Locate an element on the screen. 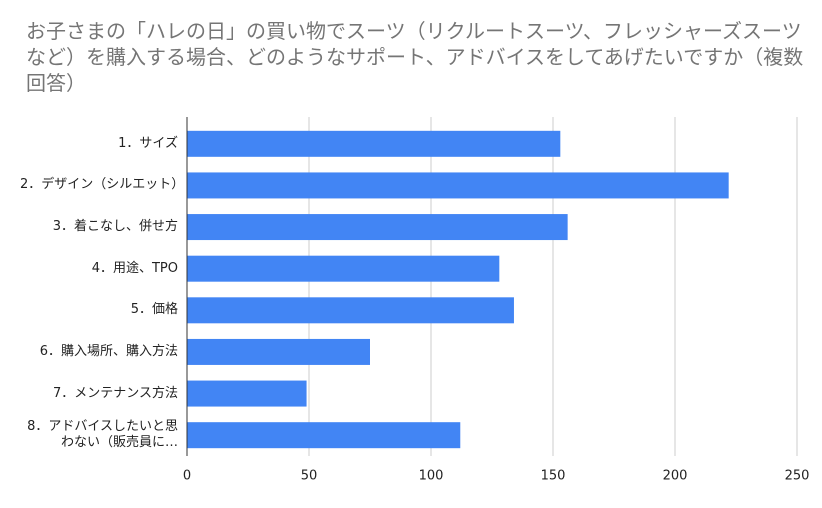  y-tick-label: 2．デザイン（シルエット） is located at coordinates (102, 185).